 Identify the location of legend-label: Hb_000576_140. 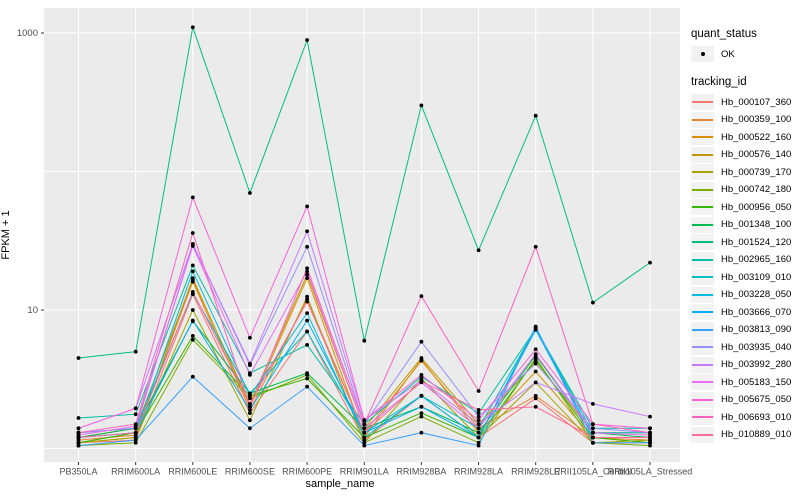
(756, 154).